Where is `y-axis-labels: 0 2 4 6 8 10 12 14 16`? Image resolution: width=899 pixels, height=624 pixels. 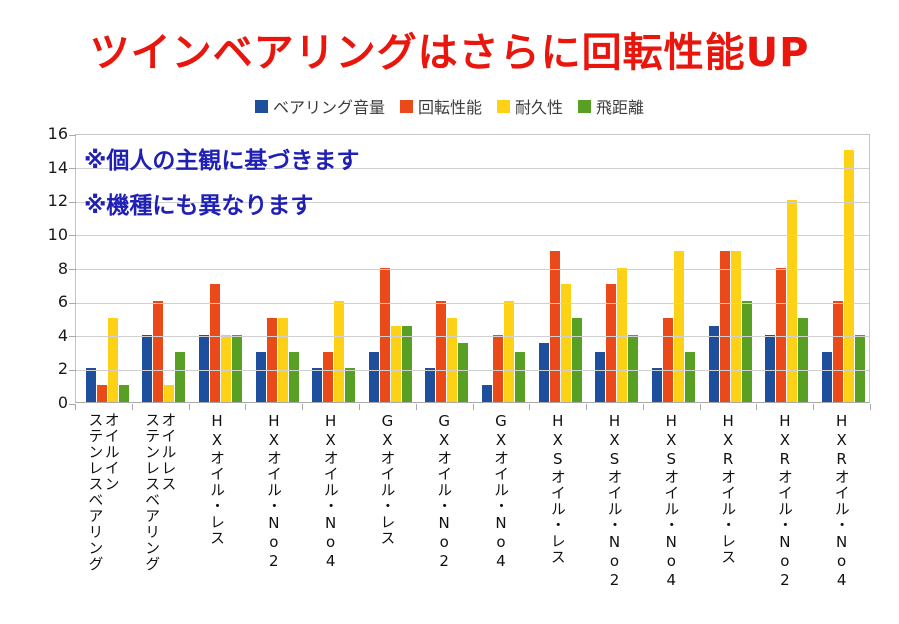 y-axis-labels: 0 2 4 6 8 10 12 14 16 is located at coordinates (46, 268).